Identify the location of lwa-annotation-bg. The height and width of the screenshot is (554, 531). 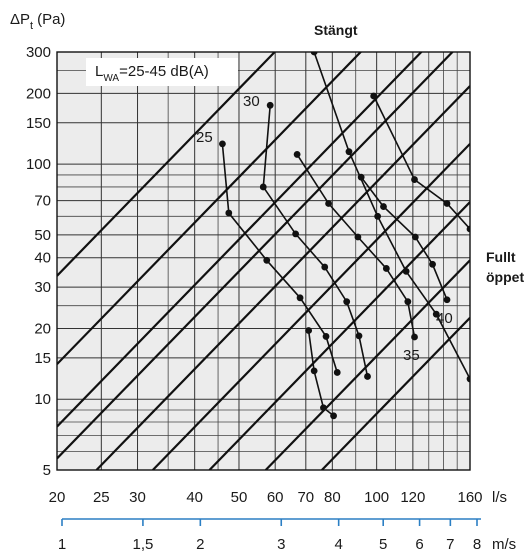
(162, 72).